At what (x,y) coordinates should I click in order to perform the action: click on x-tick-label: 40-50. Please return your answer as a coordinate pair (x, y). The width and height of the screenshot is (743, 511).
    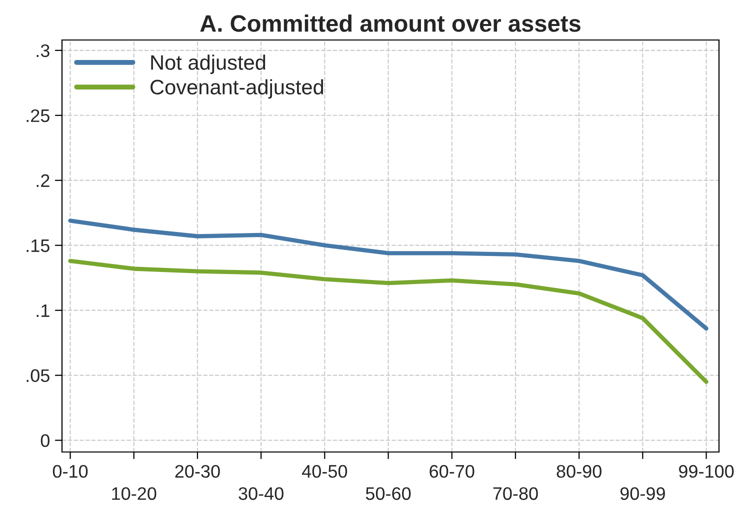
    Looking at the image, I should click on (325, 471).